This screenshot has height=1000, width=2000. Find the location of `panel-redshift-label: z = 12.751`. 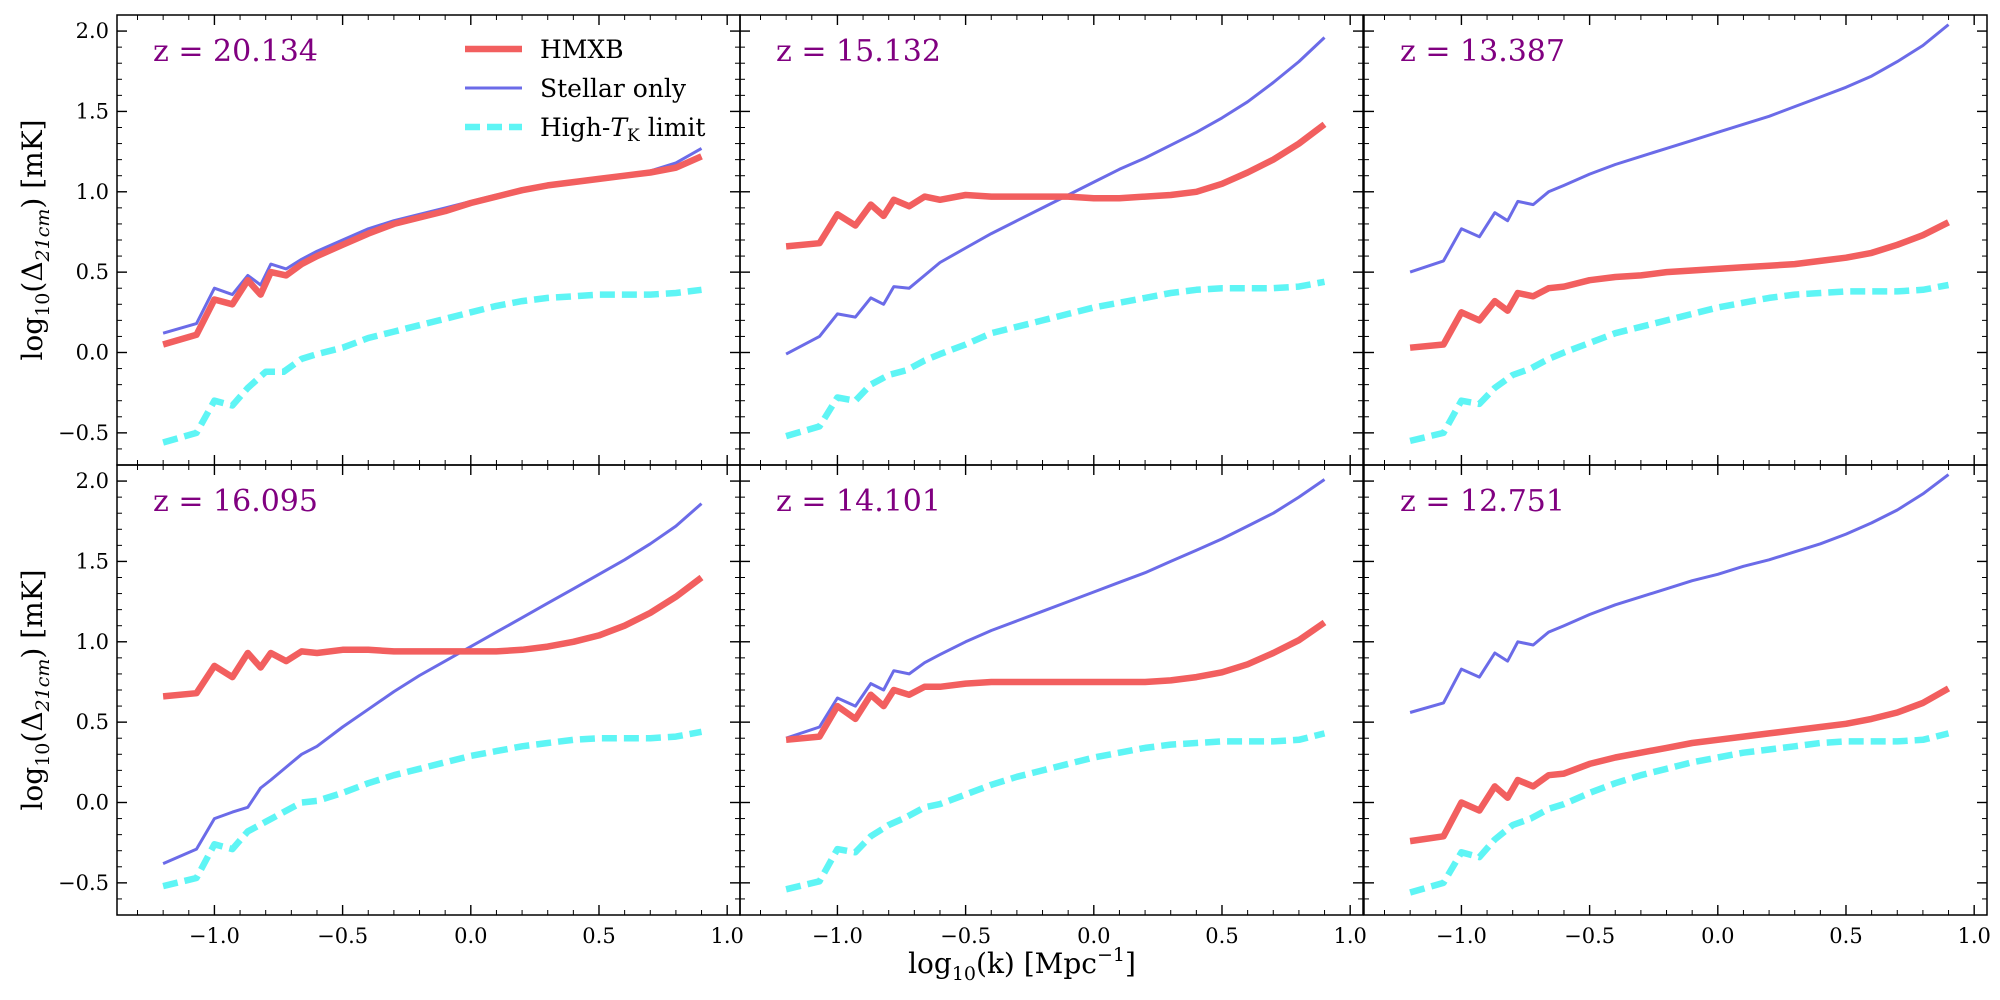

panel-redshift-label: z = 12.751 is located at coordinates (1482, 501).